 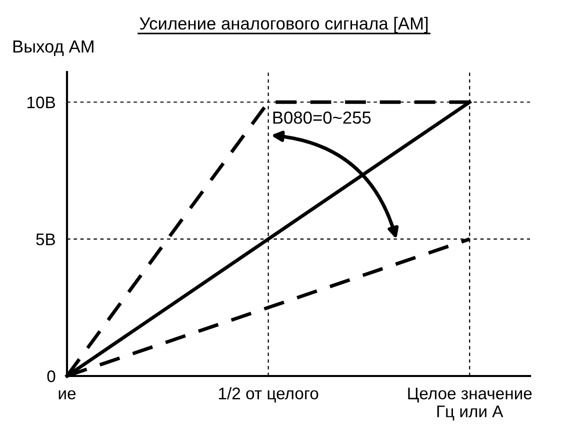 I want to click on annotation: B080=0~255, so click(x=322, y=117).